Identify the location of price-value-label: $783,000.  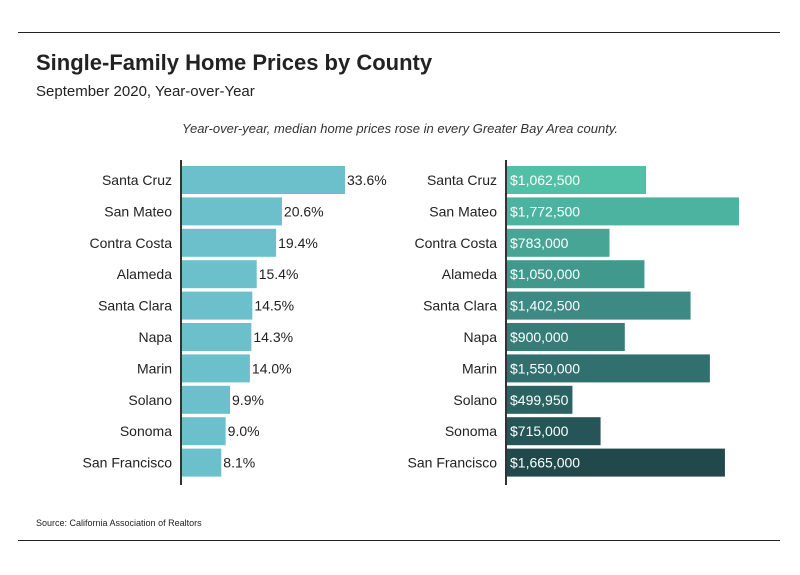
(539, 243).